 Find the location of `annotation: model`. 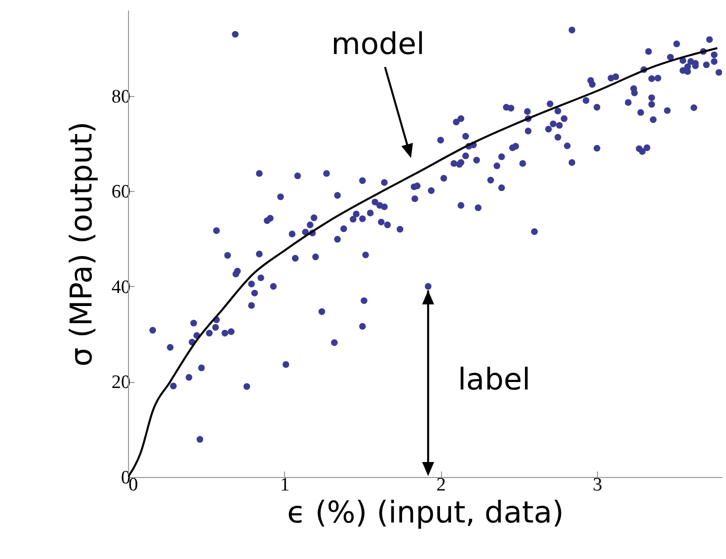

annotation: model is located at coordinates (378, 44).